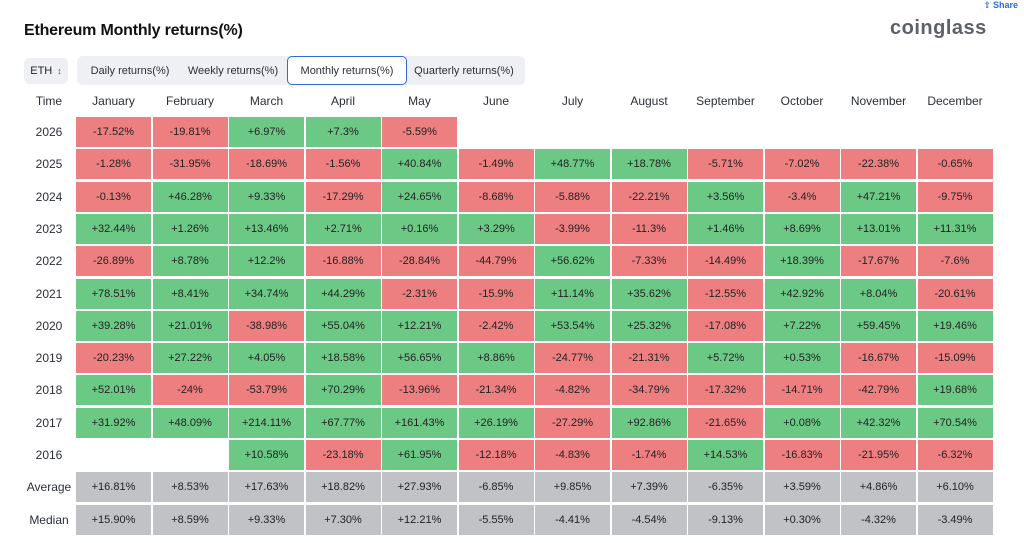 The height and width of the screenshot is (543, 1024). Describe the element at coordinates (419, 101) in the screenshot. I see `month-header: May` at that location.